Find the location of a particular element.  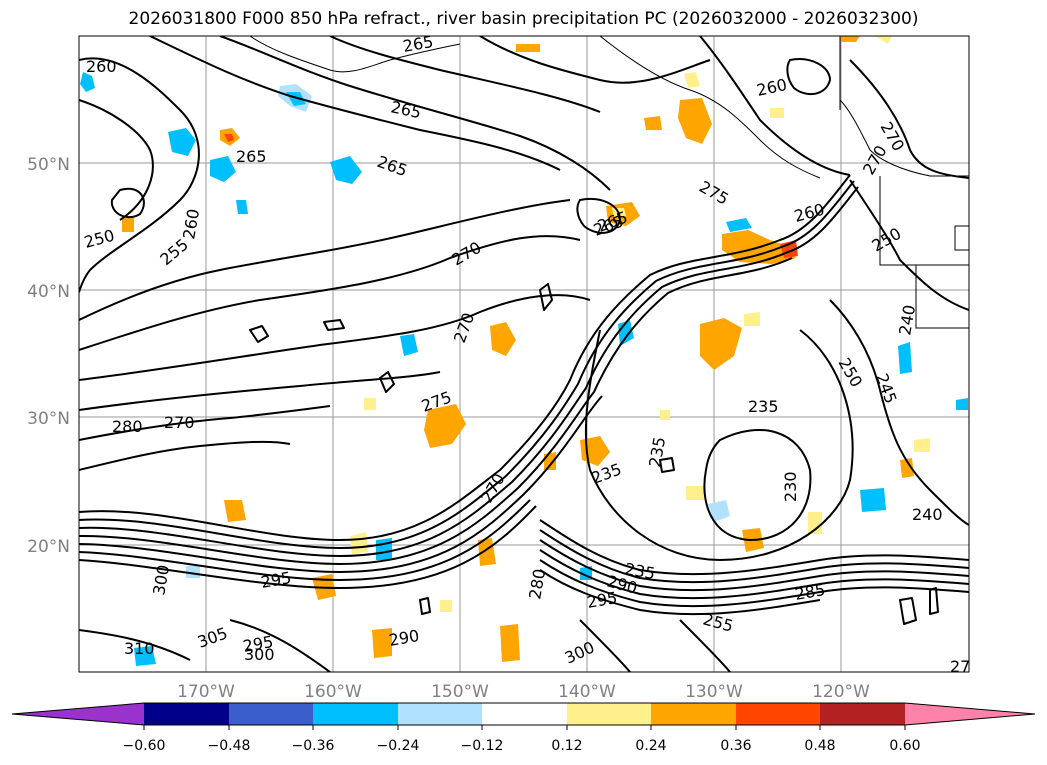

colorbar-tick-label: 0.60 is located at coordinates (904, 746).